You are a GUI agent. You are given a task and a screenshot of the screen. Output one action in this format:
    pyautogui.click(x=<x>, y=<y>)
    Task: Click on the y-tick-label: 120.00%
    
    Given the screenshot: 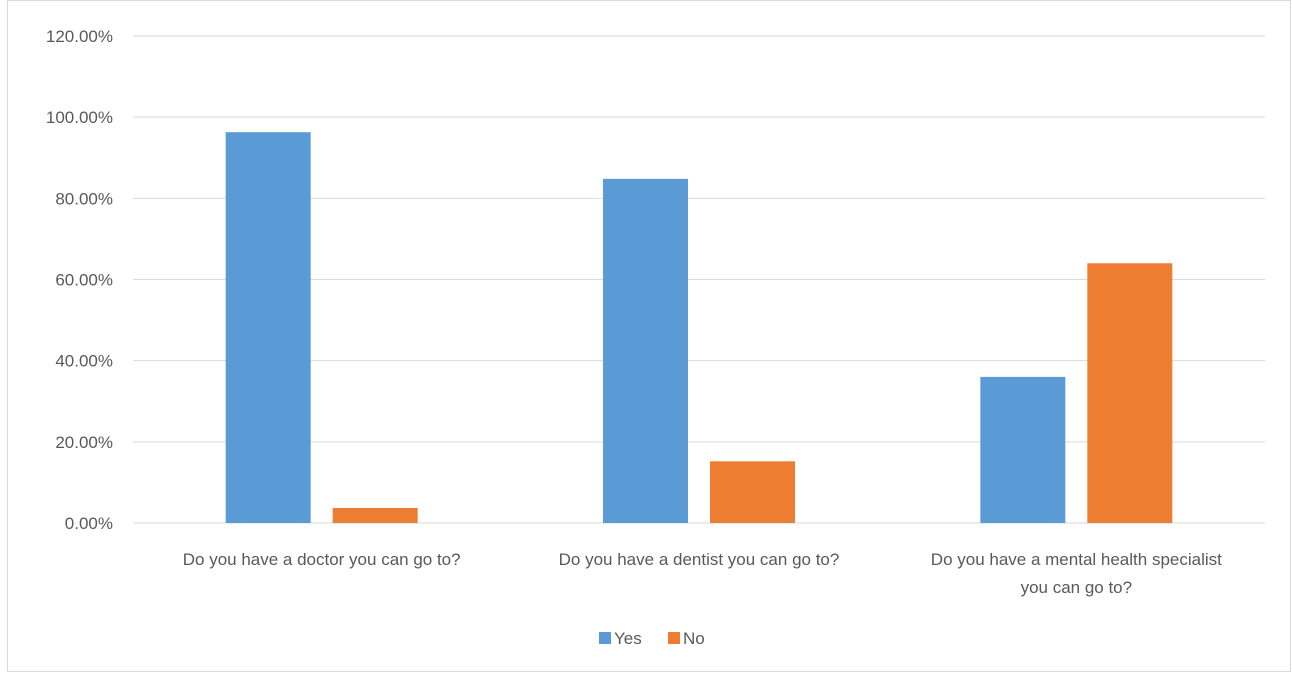 What is the action you would take?
    pyautogui.click(x=79, y=36)
    